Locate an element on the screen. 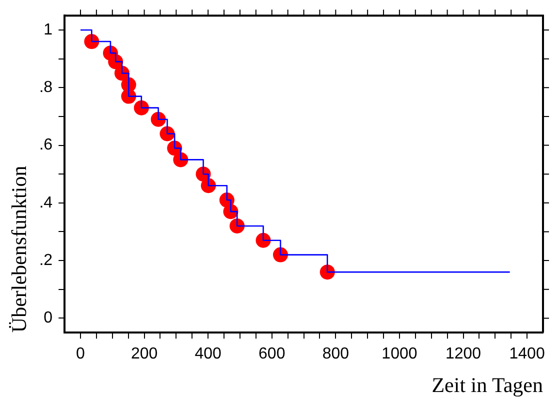 This screenshot has width=555, height=401. y-tick-label: 1 is located at coordinates (48, 29).